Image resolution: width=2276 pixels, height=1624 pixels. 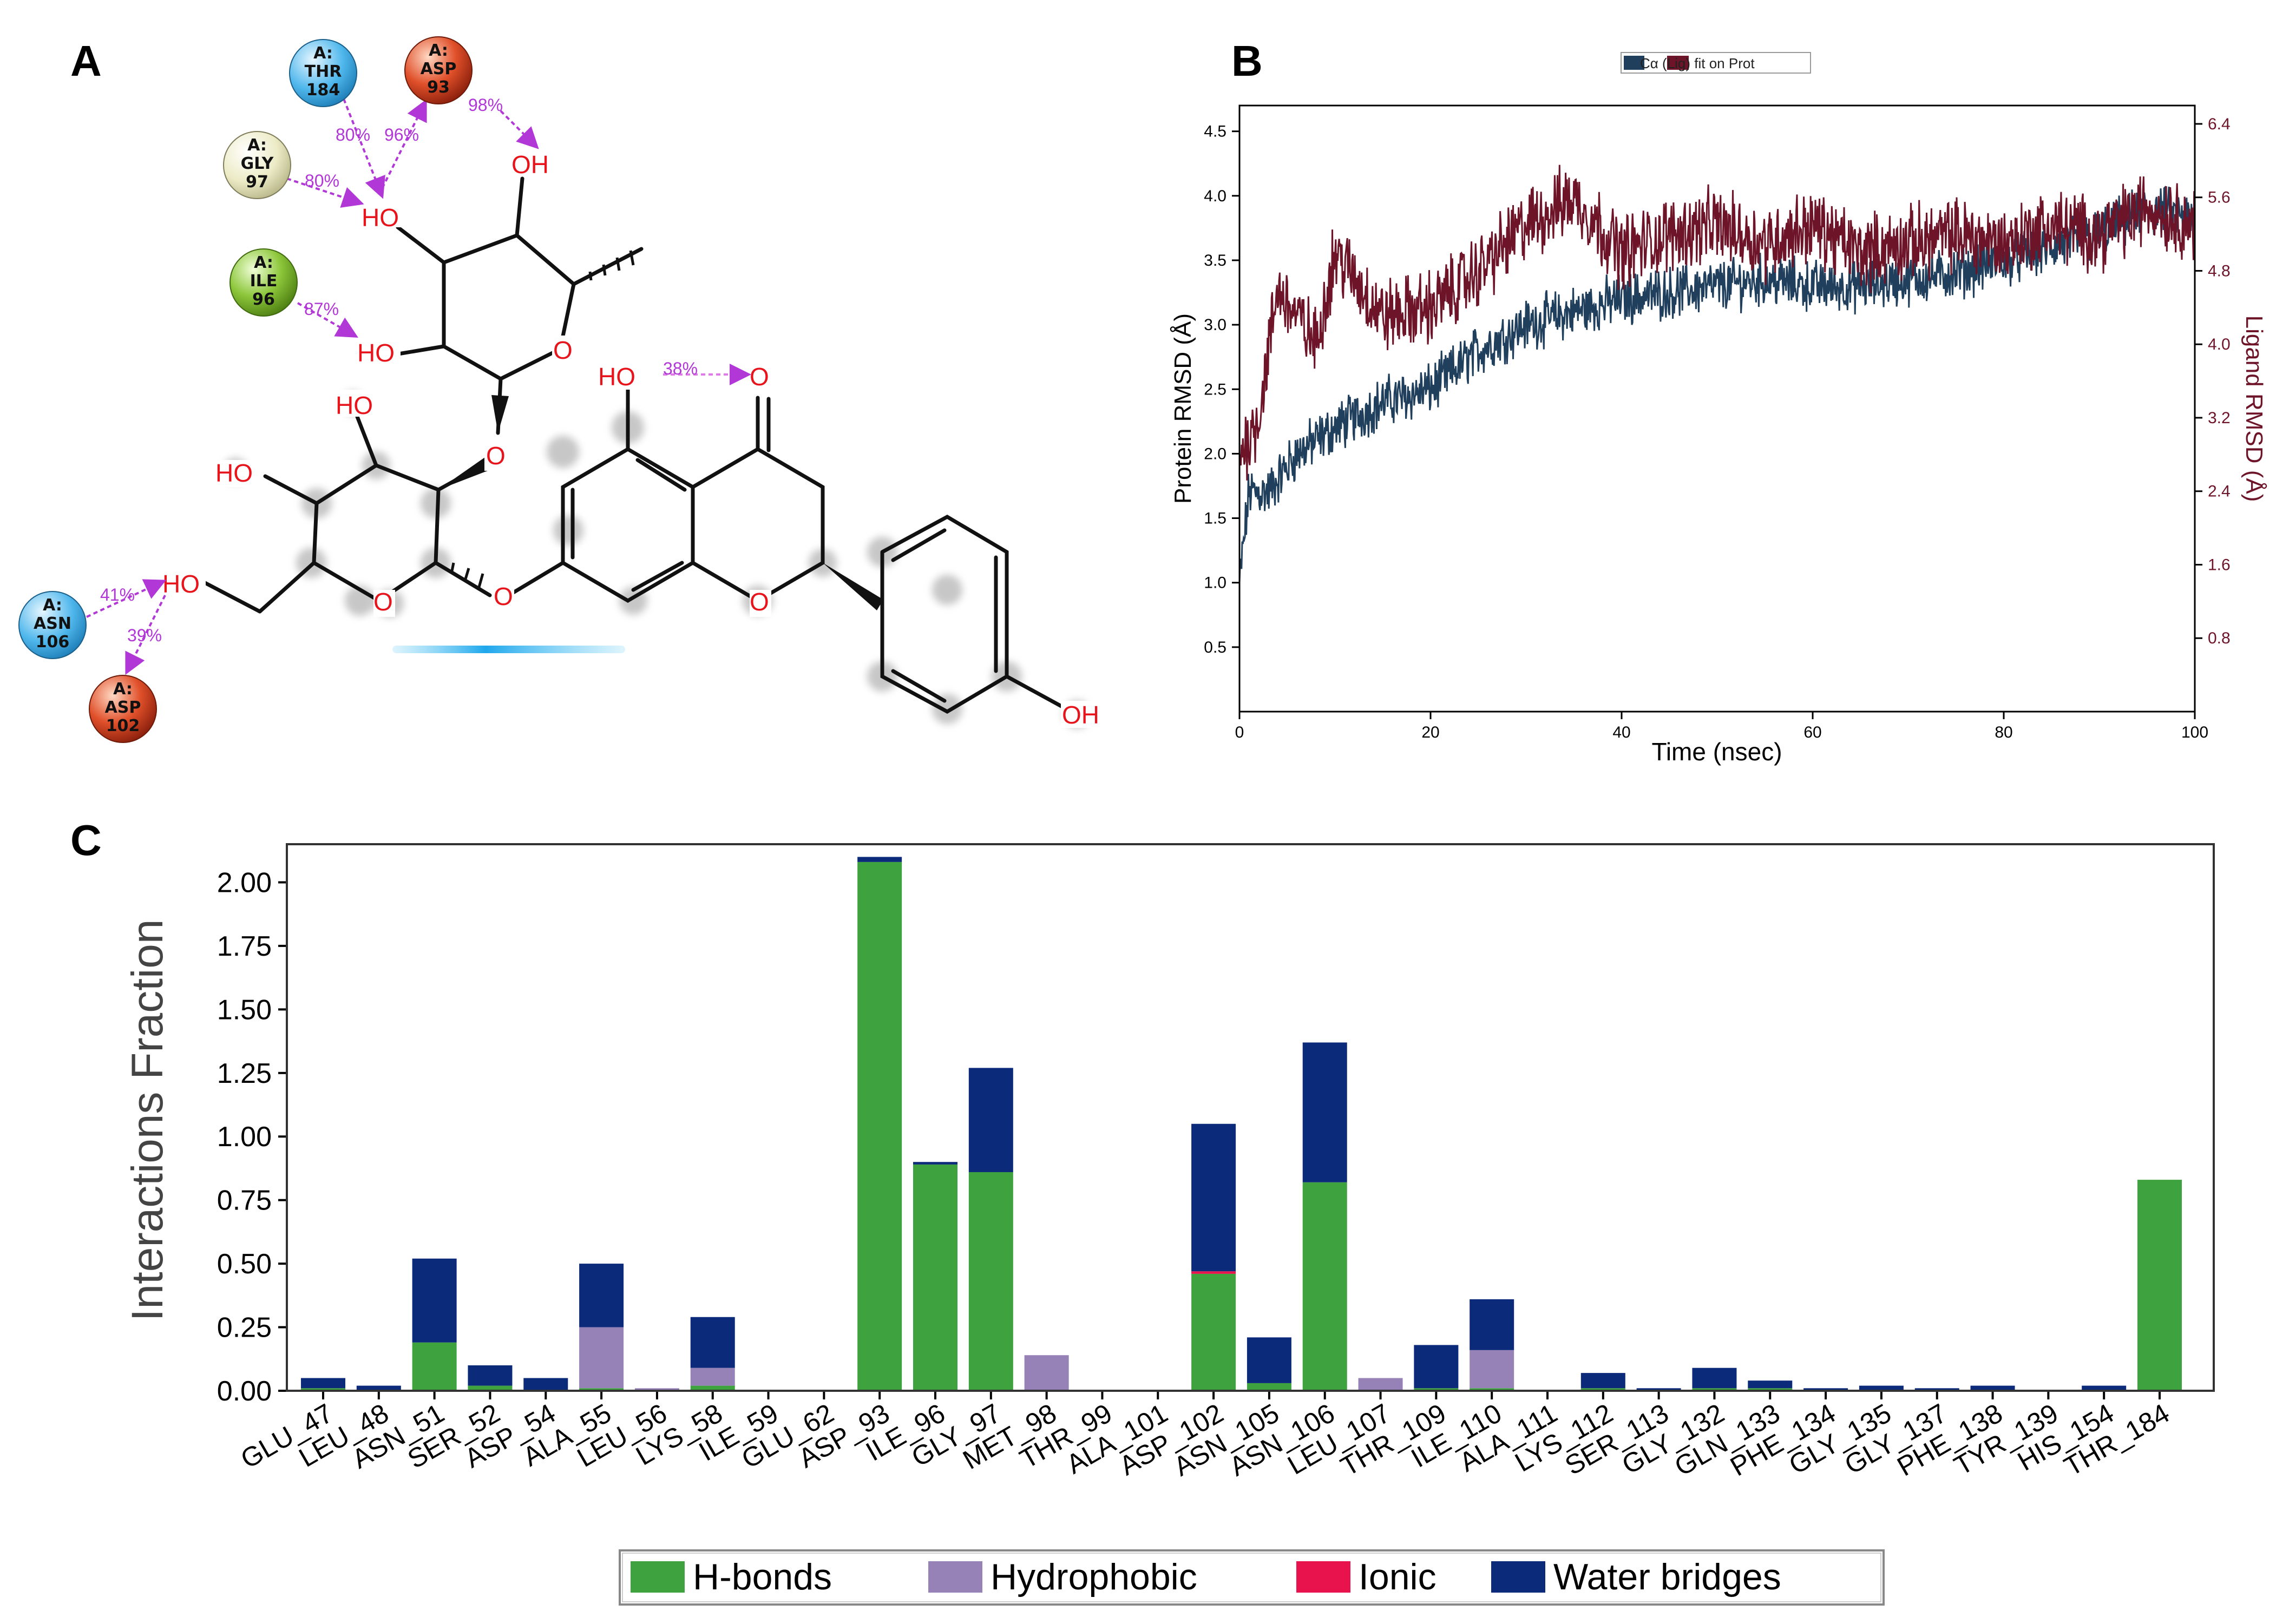 What do you see at coordinates (1492, 1389) in the screenshot?
I see `bar-ile_110-h-bonds` at bounding box center [1492, 1389].